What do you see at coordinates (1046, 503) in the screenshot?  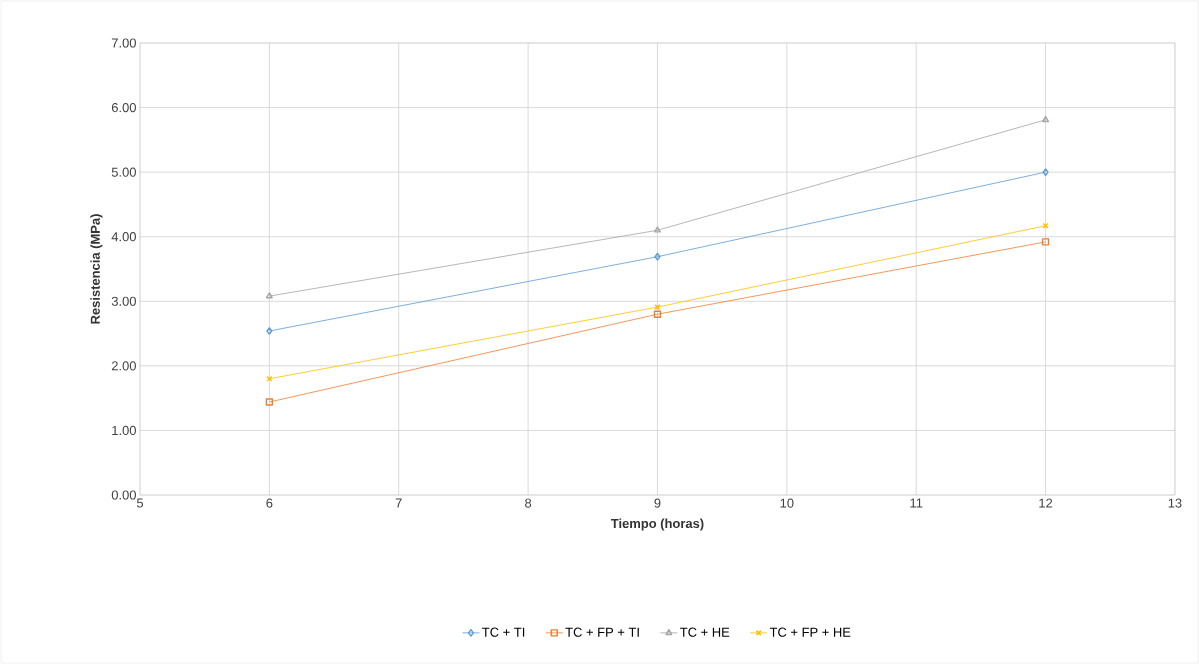 I see `x-tick-label: 12` at bounding box center [1046, 503].